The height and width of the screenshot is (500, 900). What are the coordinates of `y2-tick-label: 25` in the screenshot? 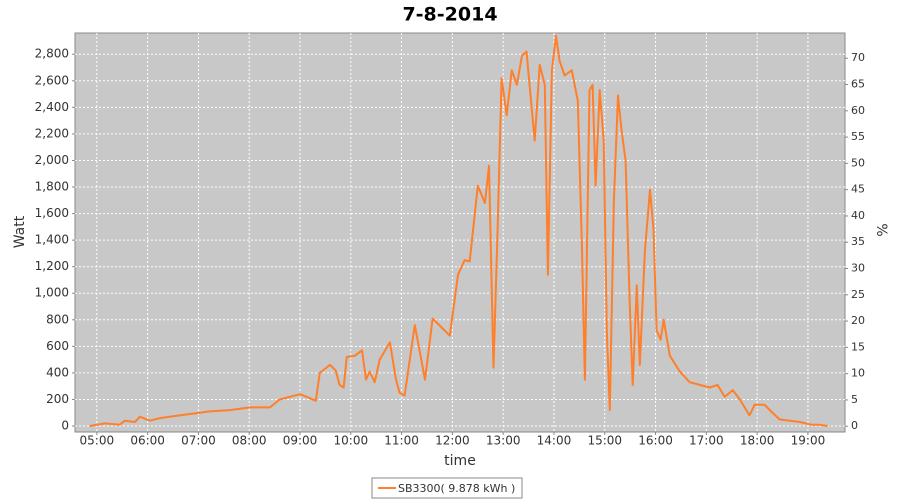 It's located at (858, 294).